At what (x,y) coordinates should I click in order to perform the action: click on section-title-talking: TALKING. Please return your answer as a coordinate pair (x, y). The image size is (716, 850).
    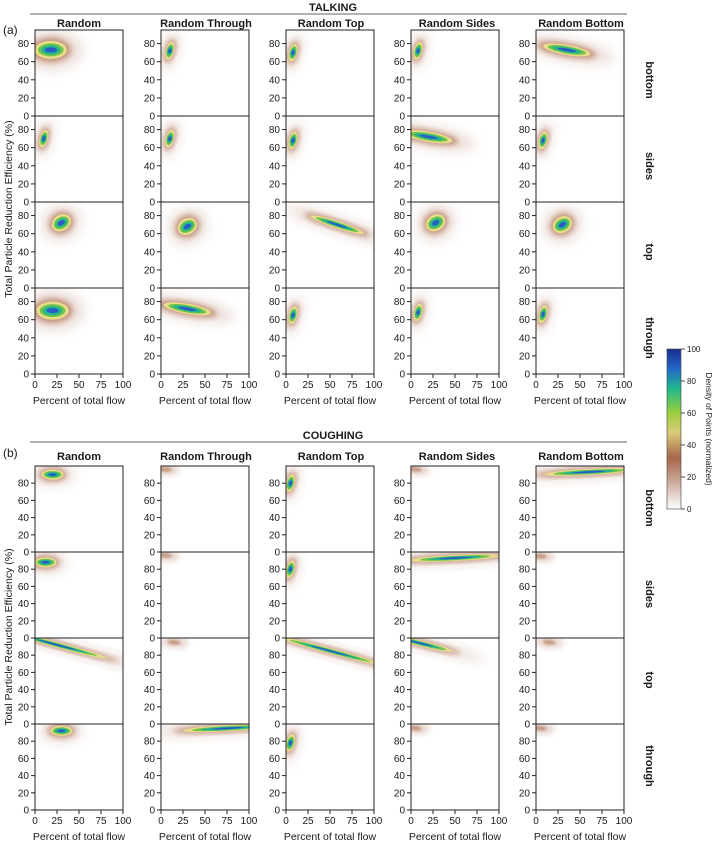
    Looking at the image, I should click on (333, 8).